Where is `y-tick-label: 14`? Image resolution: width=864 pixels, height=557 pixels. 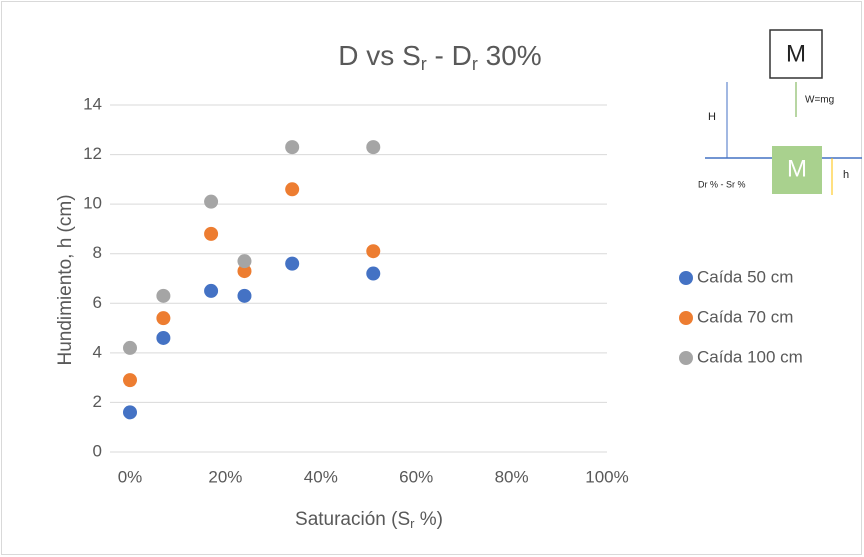 y-tick-label: 14 is located at coordinates (92, 103).